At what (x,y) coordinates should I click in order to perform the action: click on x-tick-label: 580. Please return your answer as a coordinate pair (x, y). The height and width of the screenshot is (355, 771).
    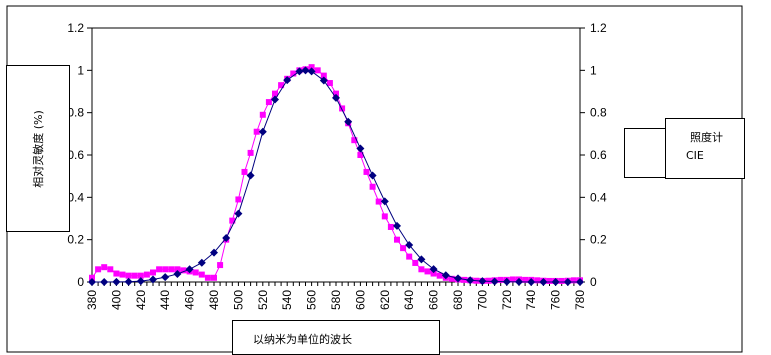
    Looking at the image, I should click on (336, 300).